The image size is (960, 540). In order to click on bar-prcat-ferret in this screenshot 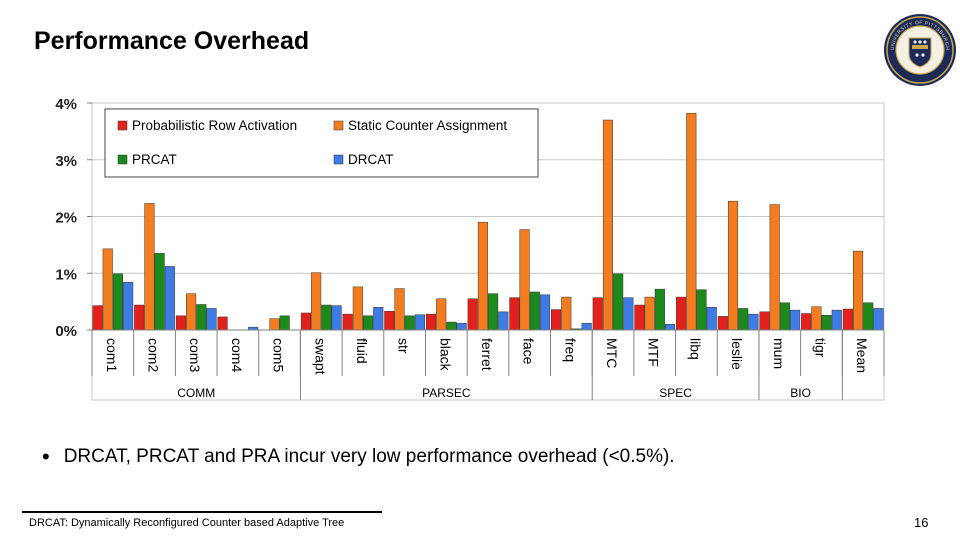, I will do `click(493, 312)`.